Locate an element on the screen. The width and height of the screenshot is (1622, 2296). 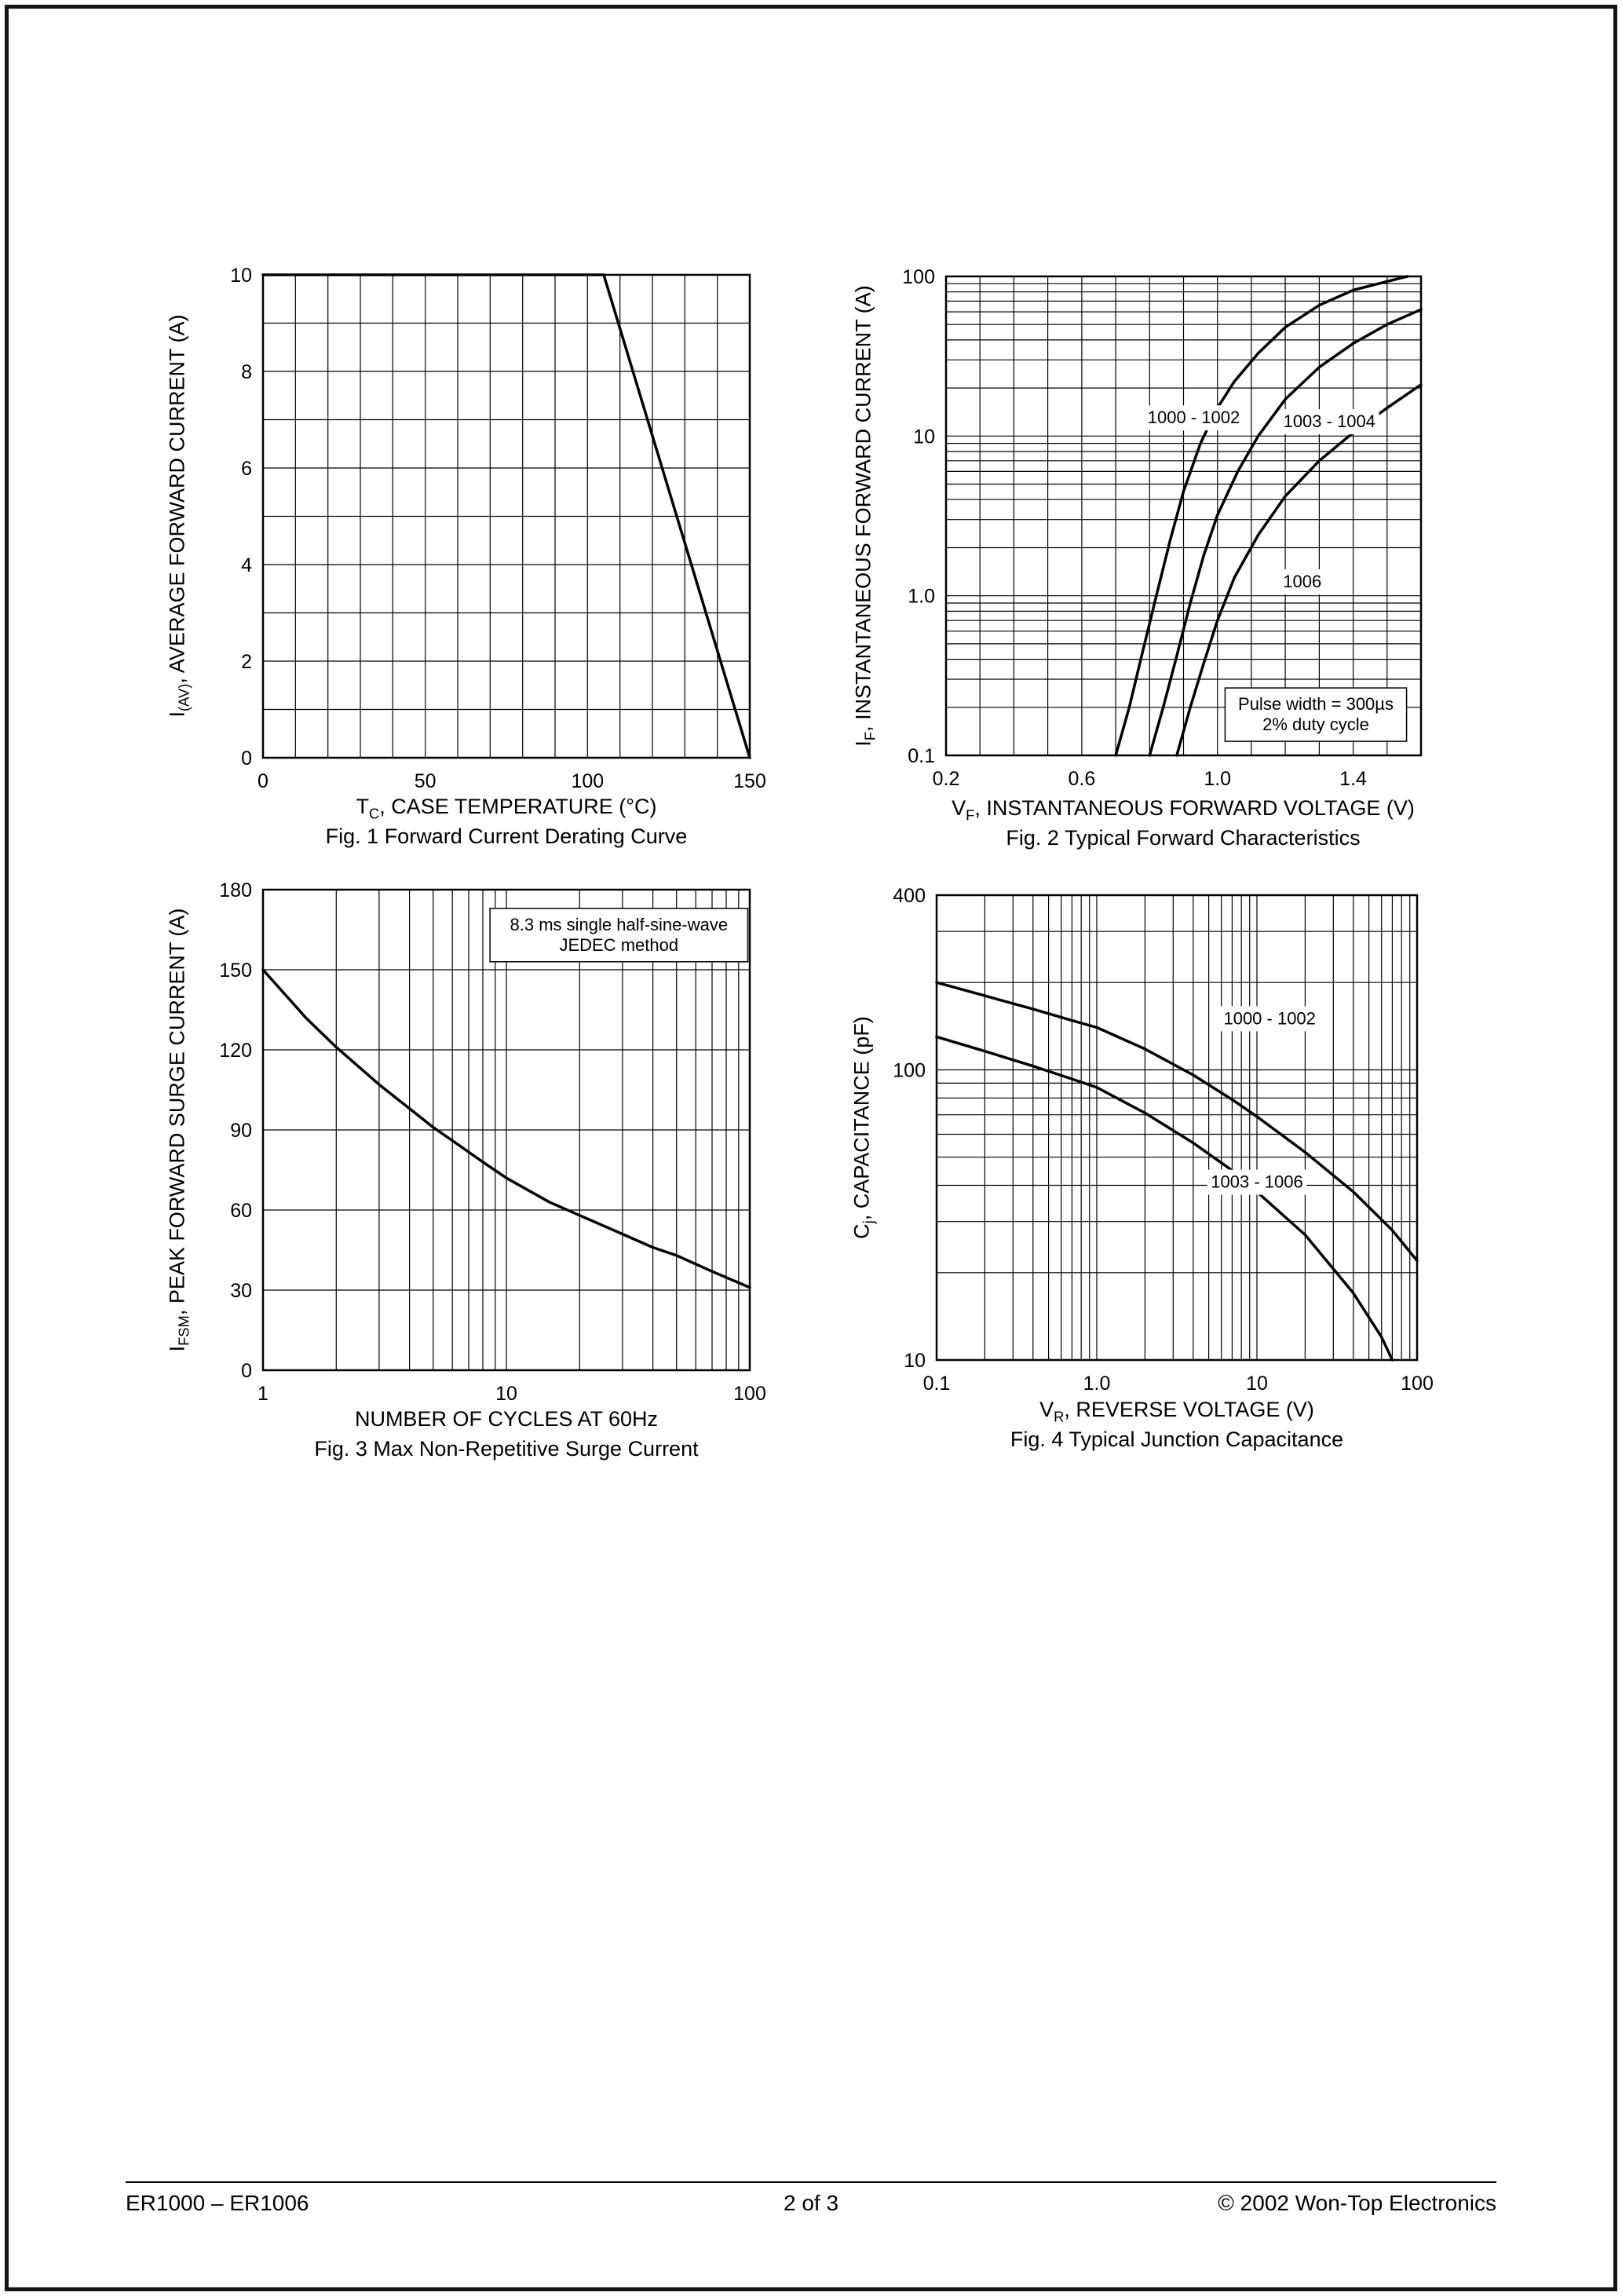
fig4-y-label-subscript: j is located at coordinates (868, 1222).